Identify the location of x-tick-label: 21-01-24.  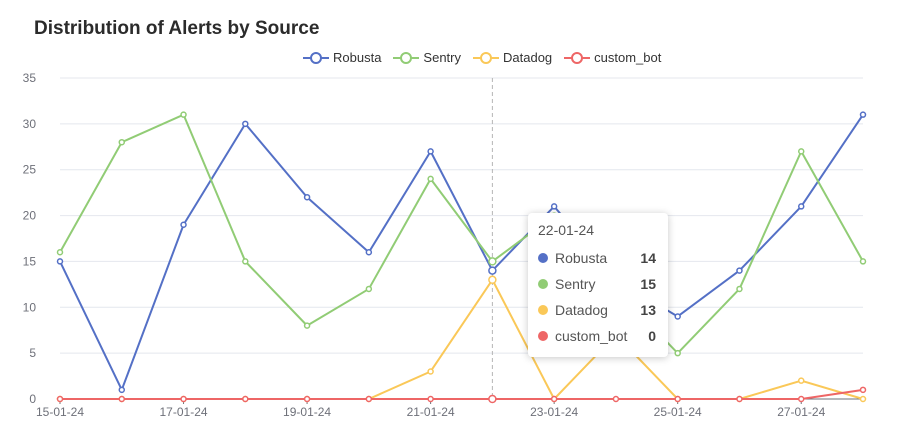
(431, 412).